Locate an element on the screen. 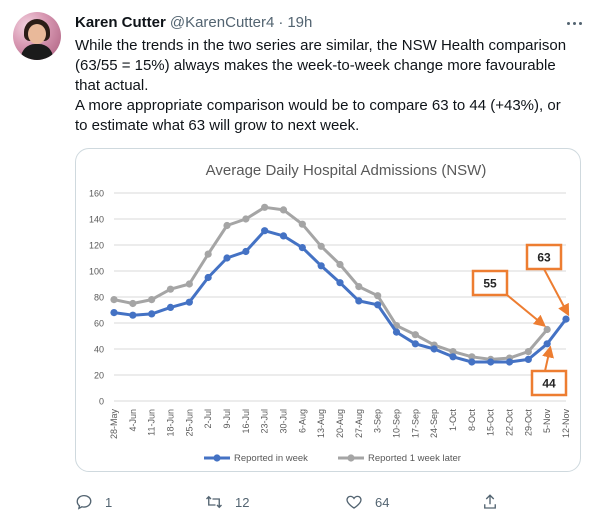 Image resolution: width=598 pixels, height=524 pixels. avatar is located at coordinates (37, 36).